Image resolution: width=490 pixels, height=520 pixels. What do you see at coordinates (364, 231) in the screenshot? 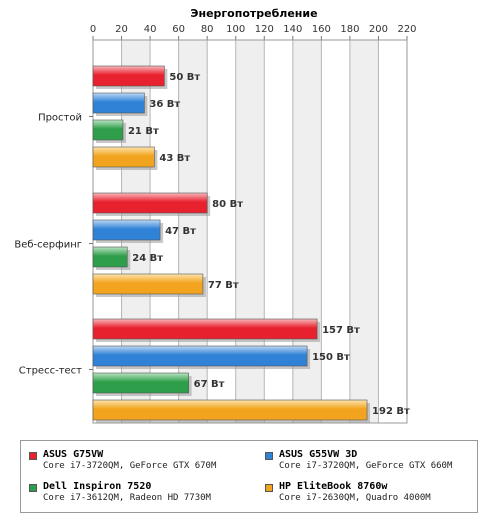
I see `plot-band` at bounding box center [364, 231].